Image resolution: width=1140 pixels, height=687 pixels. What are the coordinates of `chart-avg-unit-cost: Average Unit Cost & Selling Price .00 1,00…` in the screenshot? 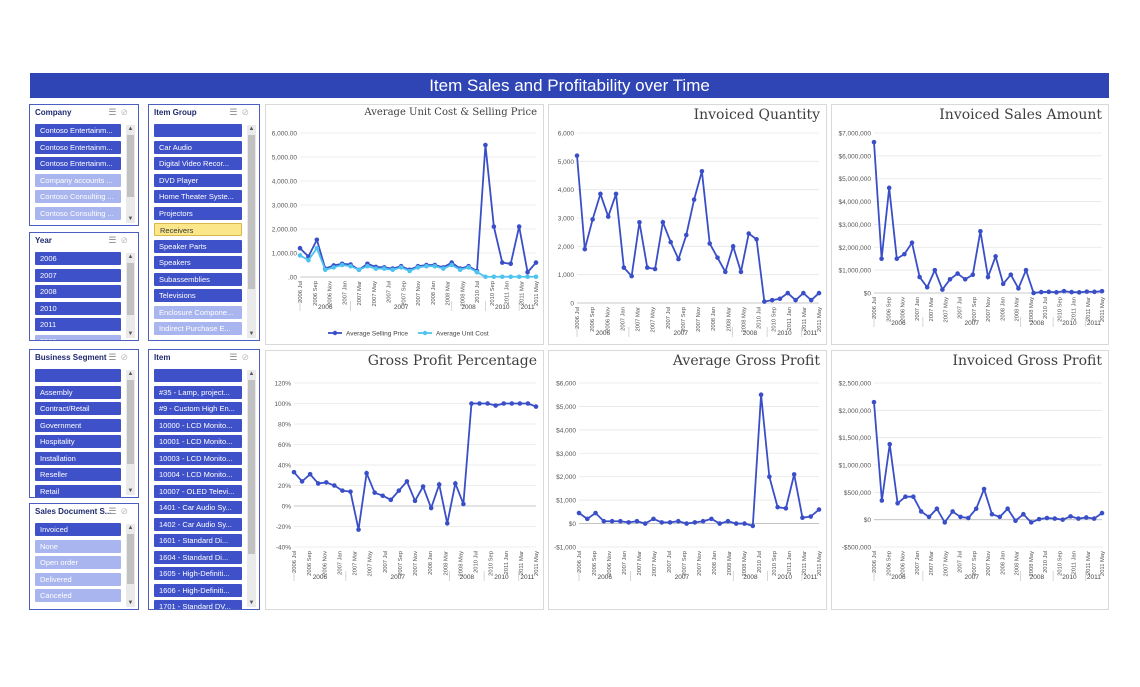 It's located at (404, 224).